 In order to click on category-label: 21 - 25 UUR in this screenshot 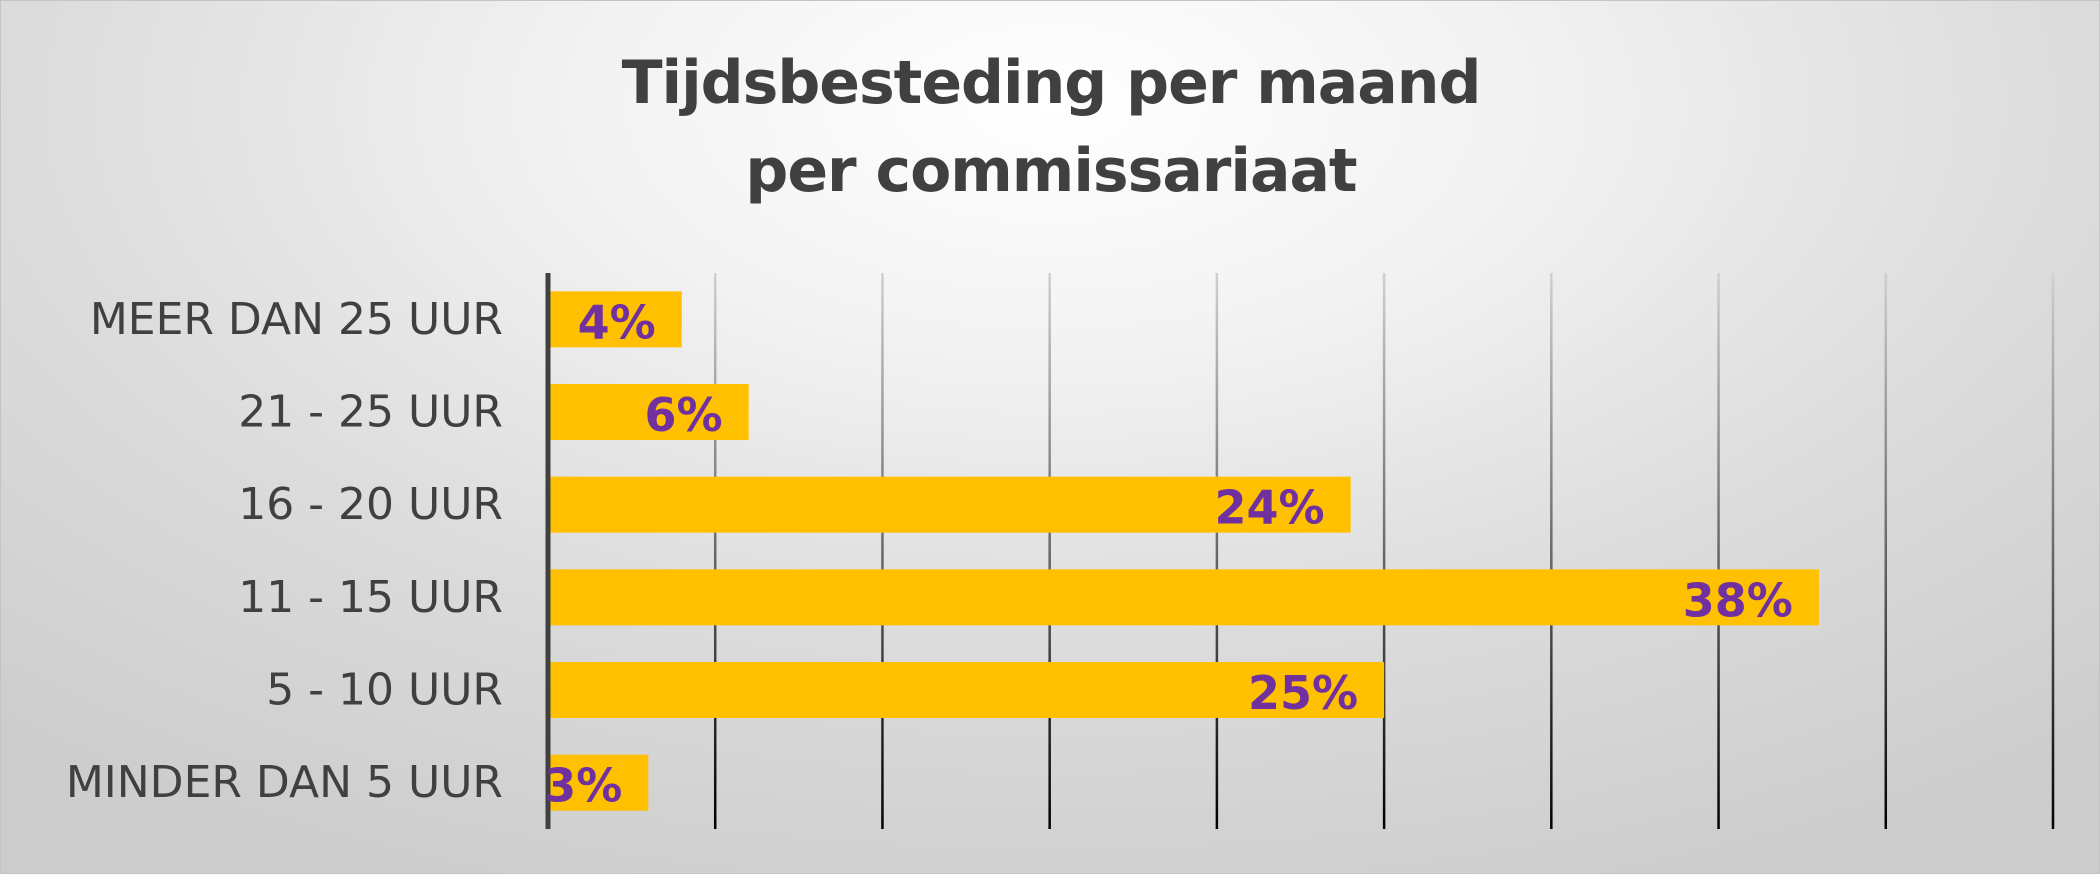, I will do `click(370, 412)`.